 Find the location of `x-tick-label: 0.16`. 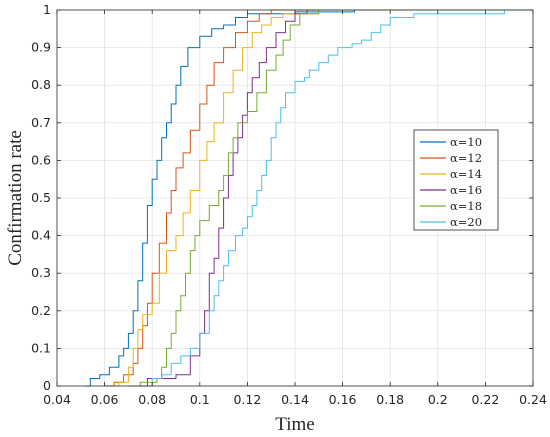

x-tick-label: 0.16 is located at coordinates (343, 399).